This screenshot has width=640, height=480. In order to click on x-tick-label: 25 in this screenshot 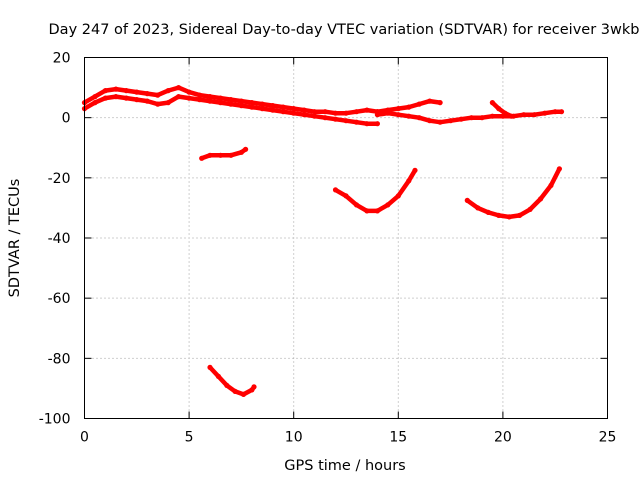, I will do `click(608, 438)`.